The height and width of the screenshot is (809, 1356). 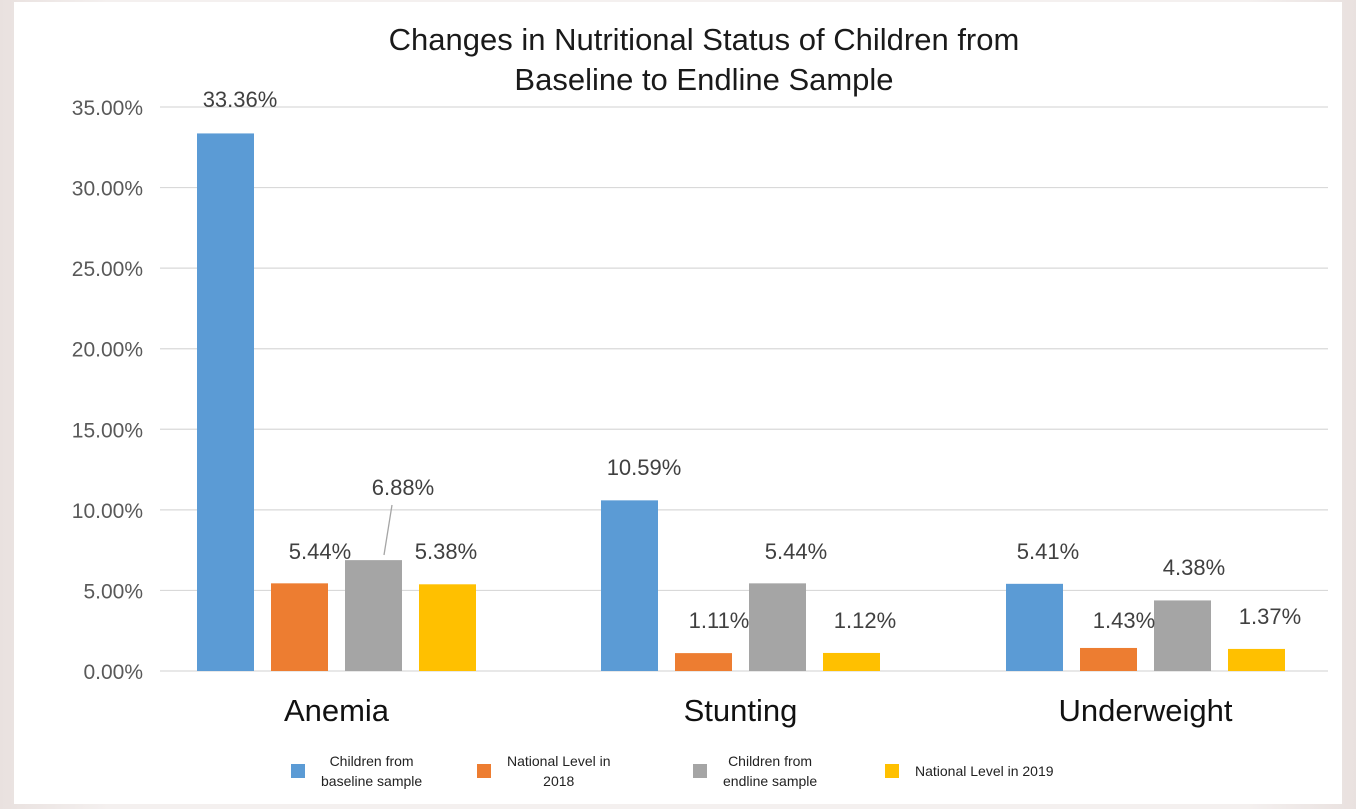 I want to click on legend-item-endline: Children from endline sample, so click(x=755, y=771).